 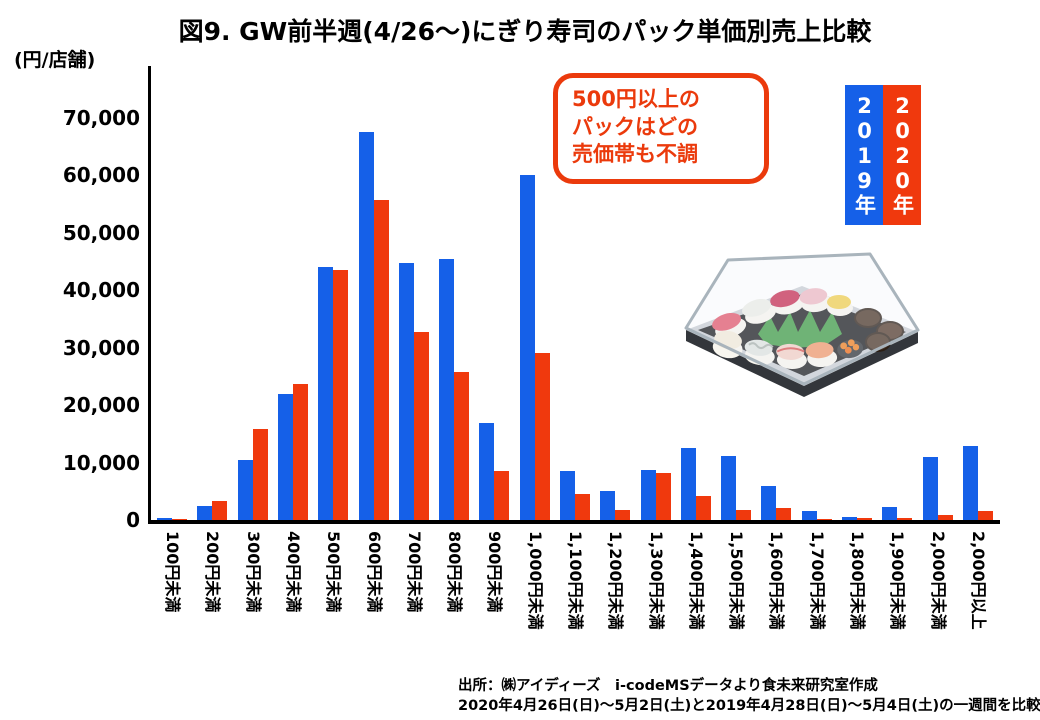 I want to click on bar-2019年-600円未満, so click(x=366, y=326).